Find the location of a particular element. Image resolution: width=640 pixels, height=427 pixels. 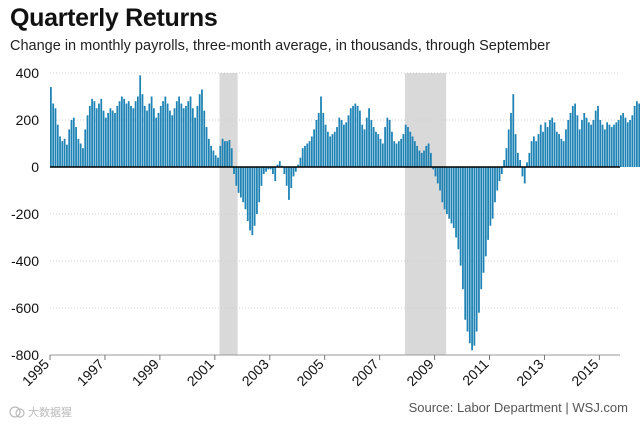

y-tick-label: 200 is located at coordinates (28, 120).